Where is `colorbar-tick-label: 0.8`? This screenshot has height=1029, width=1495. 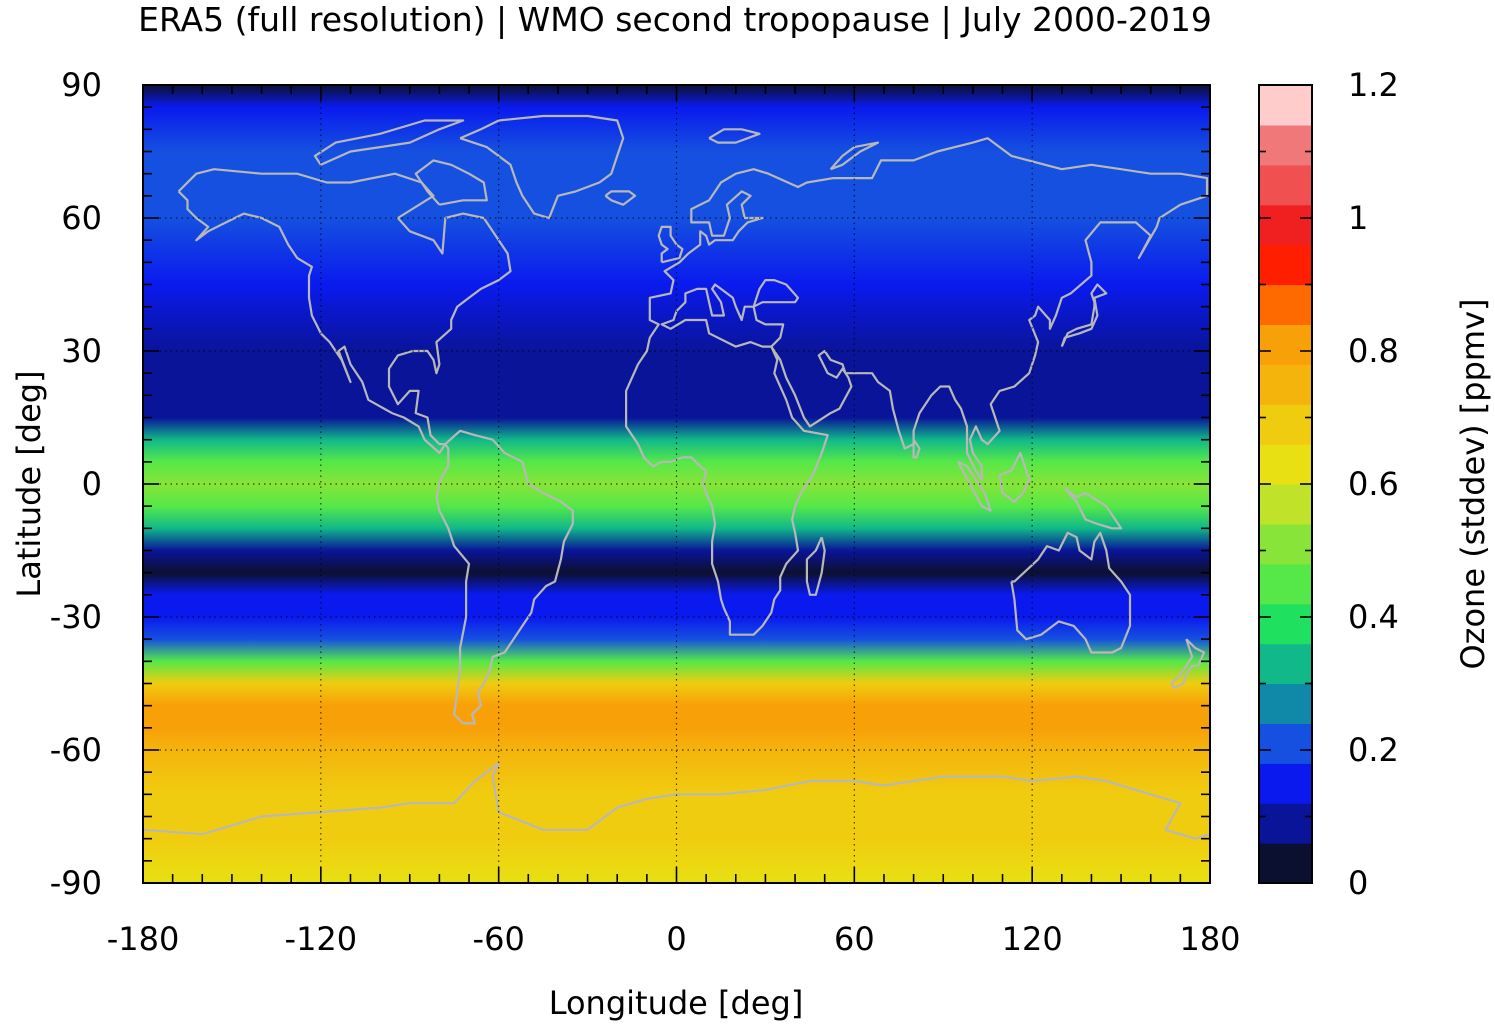
colorbar-tick-label: 0.8 is located at coordinates (1373, 351).